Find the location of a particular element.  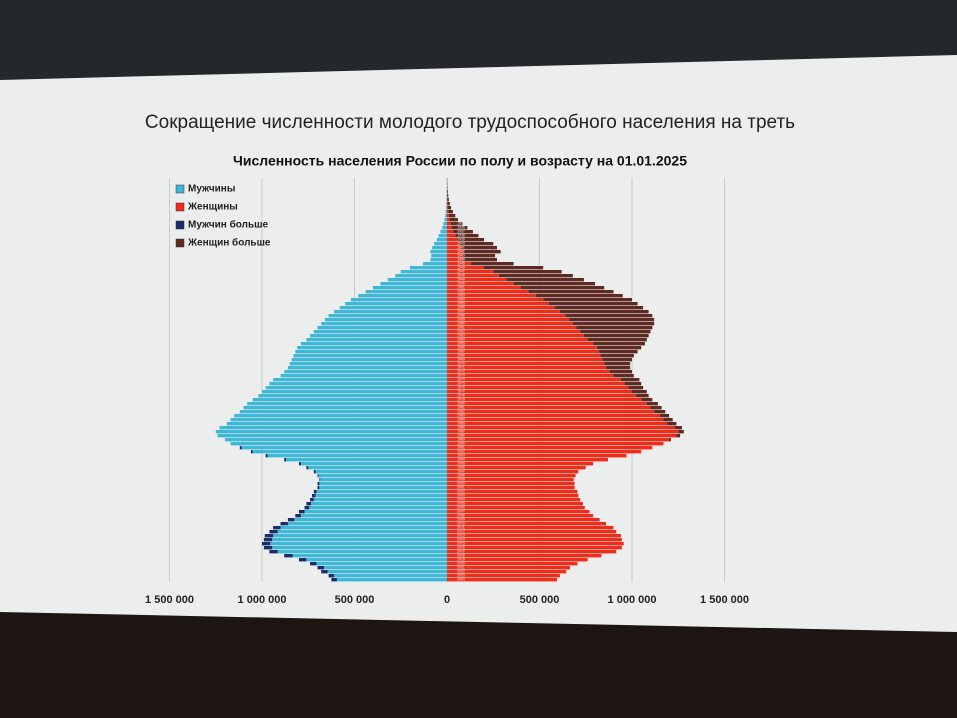

category-label: 2016 is located at coordinates (461, 548).